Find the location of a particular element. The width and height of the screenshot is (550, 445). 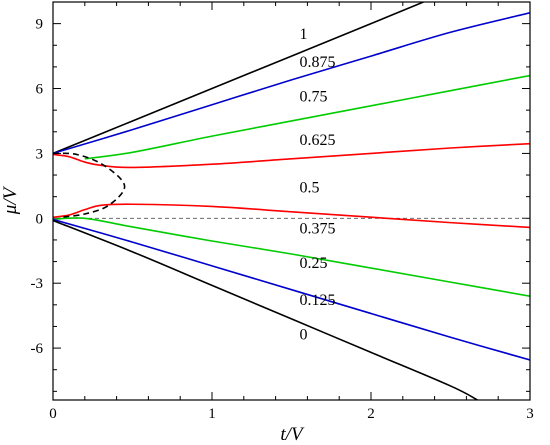

curve-label: 0.25 is located at coordinates (313, 263).